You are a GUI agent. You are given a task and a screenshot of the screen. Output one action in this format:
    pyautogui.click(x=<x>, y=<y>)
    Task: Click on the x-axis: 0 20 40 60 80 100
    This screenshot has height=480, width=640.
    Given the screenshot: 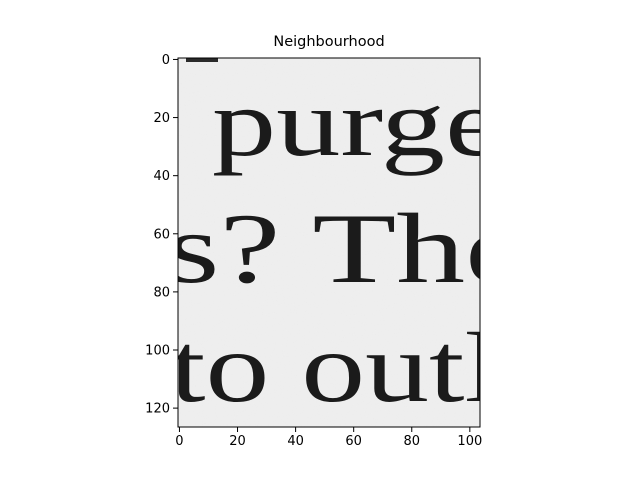 What is the action you would take?
    pyautogui.click(x=328, y=438)
    